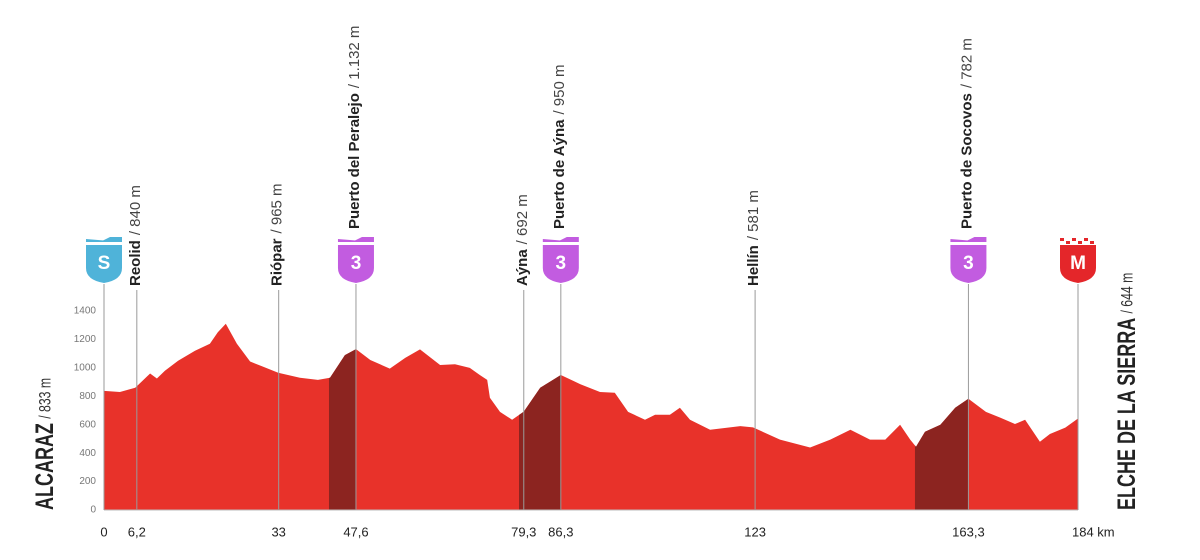 The height and width of the screenshot is (560, 1200). Describe the element at coordinates (753, 215) in the screenshot. I see `waypoint-elevation: / 581 m` at that location.